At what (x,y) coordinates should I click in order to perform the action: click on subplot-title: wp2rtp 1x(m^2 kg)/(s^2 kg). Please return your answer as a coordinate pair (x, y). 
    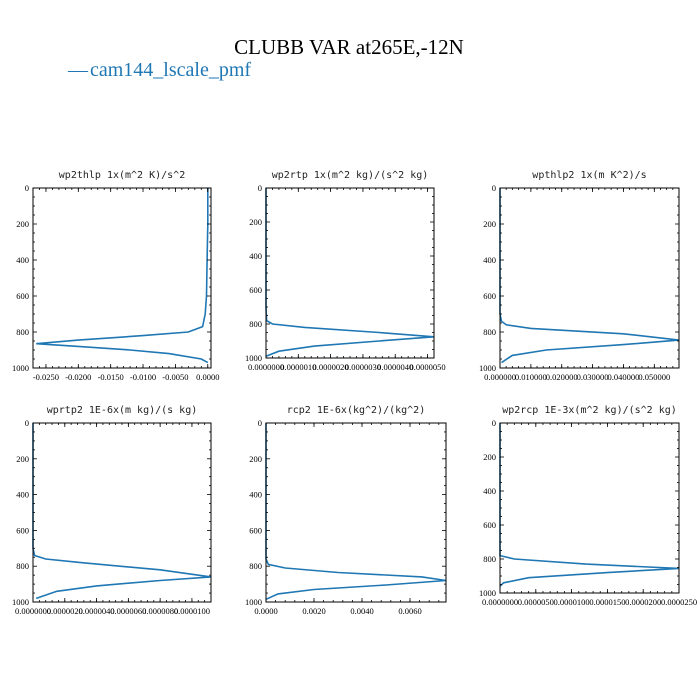
    Looking at the image, I should click on (350, 175).